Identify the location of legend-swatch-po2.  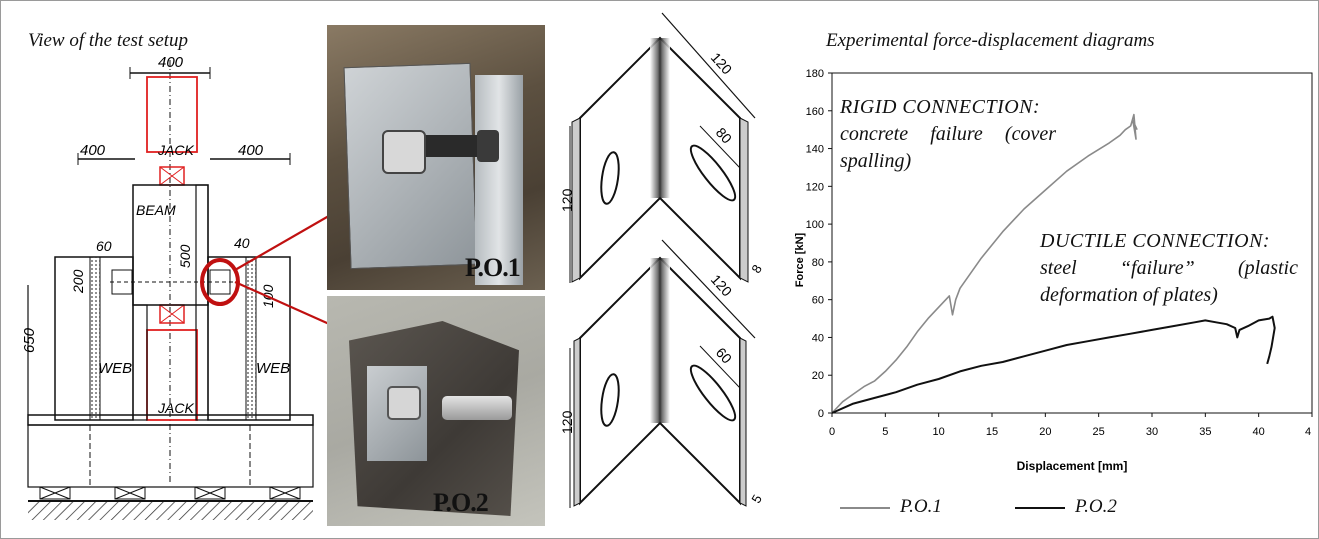
(1040, 508).